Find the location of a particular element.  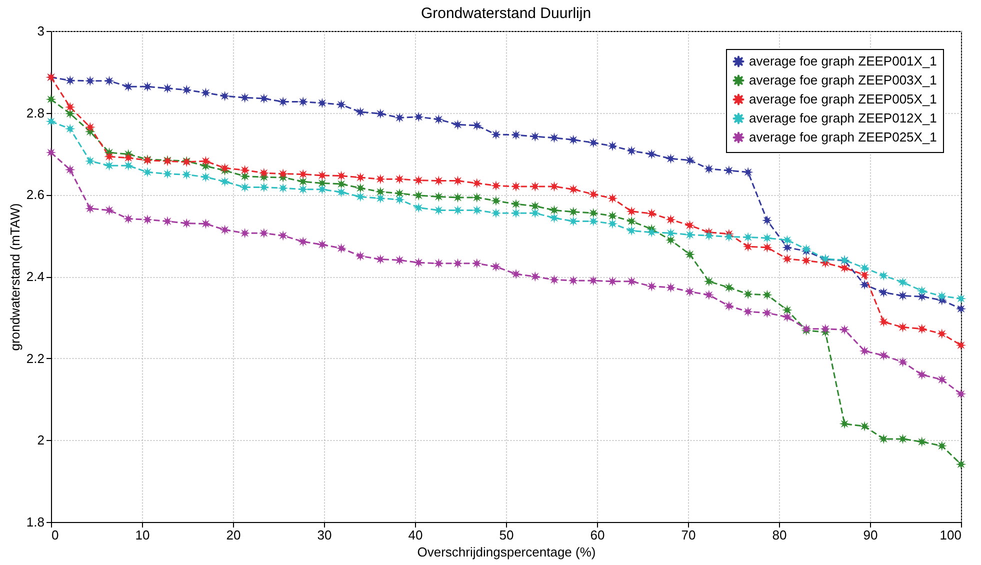

x-tick-label: 70 is located at coordinates (688, 535).